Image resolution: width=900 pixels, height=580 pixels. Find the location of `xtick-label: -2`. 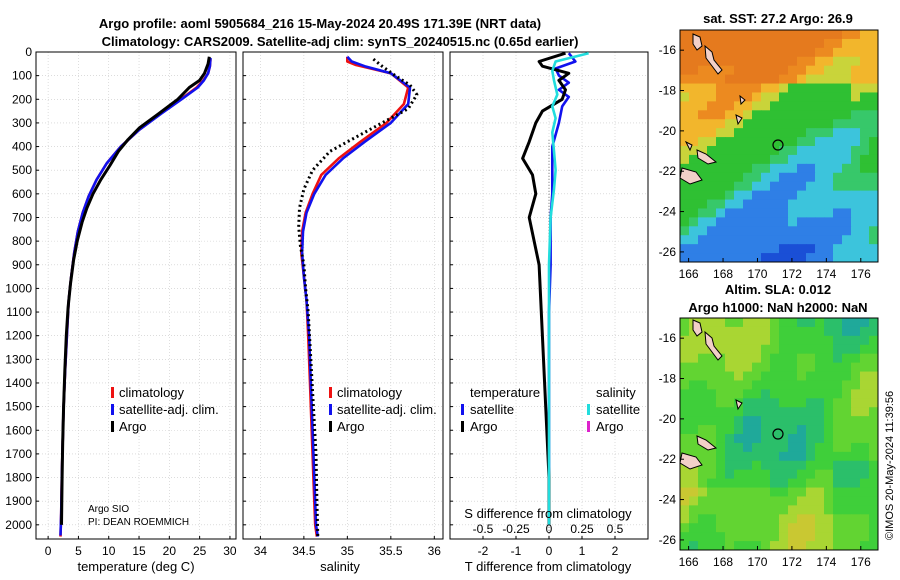

xtick-label: -2 is located at coordinates (483, 551).